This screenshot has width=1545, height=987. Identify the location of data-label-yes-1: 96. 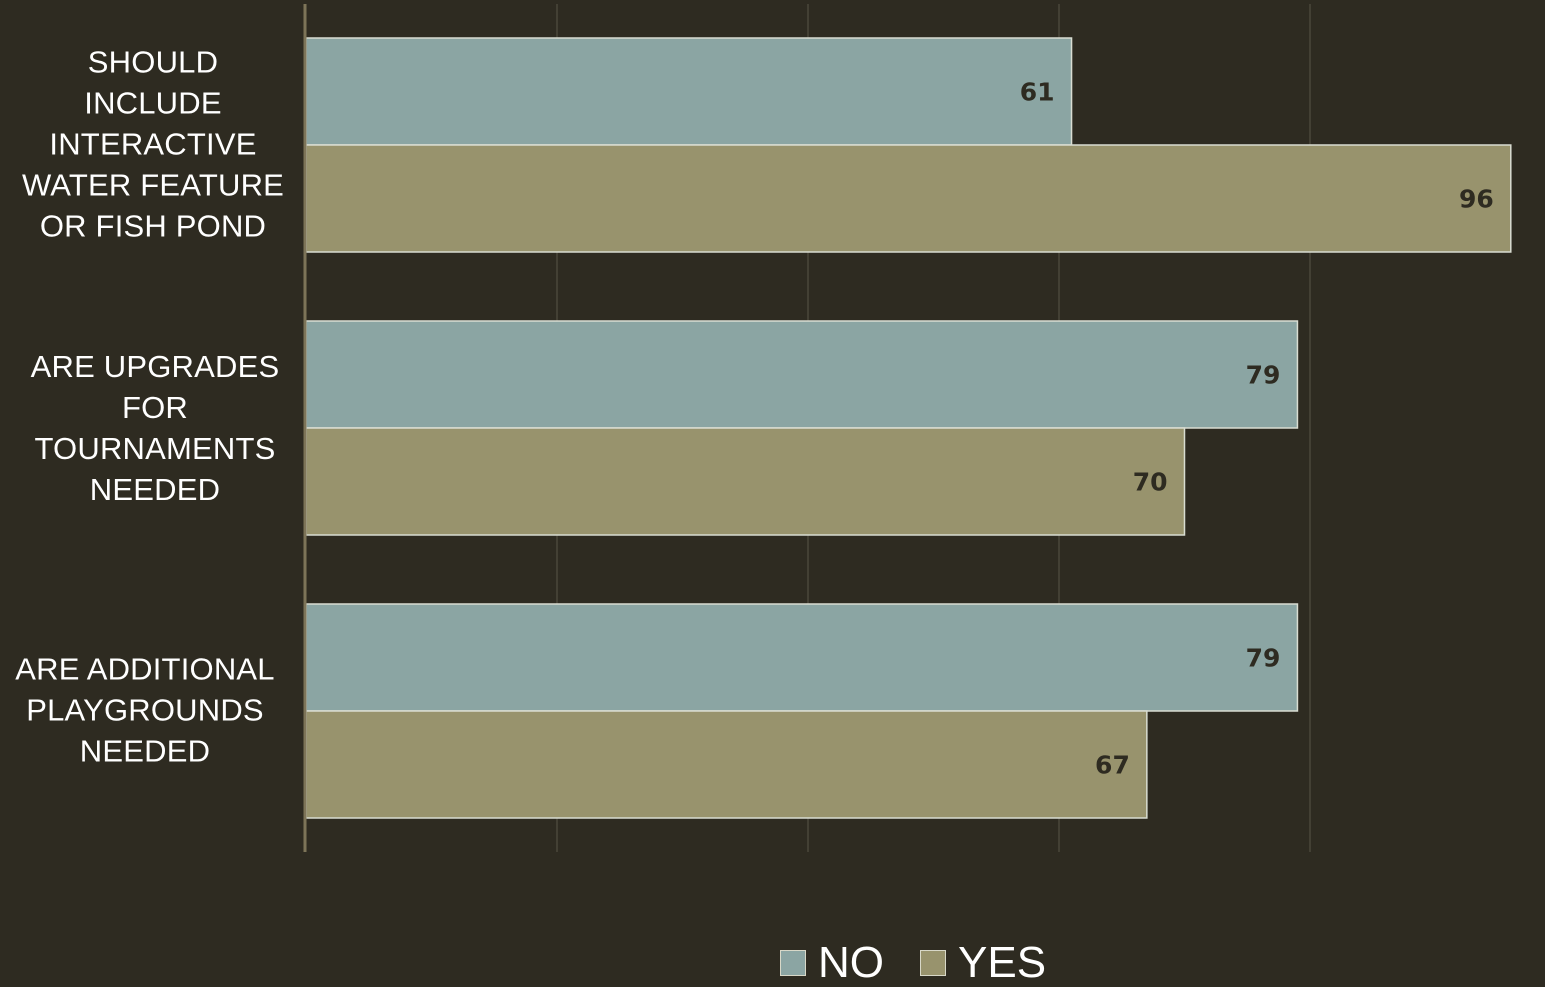
(1476, 199).